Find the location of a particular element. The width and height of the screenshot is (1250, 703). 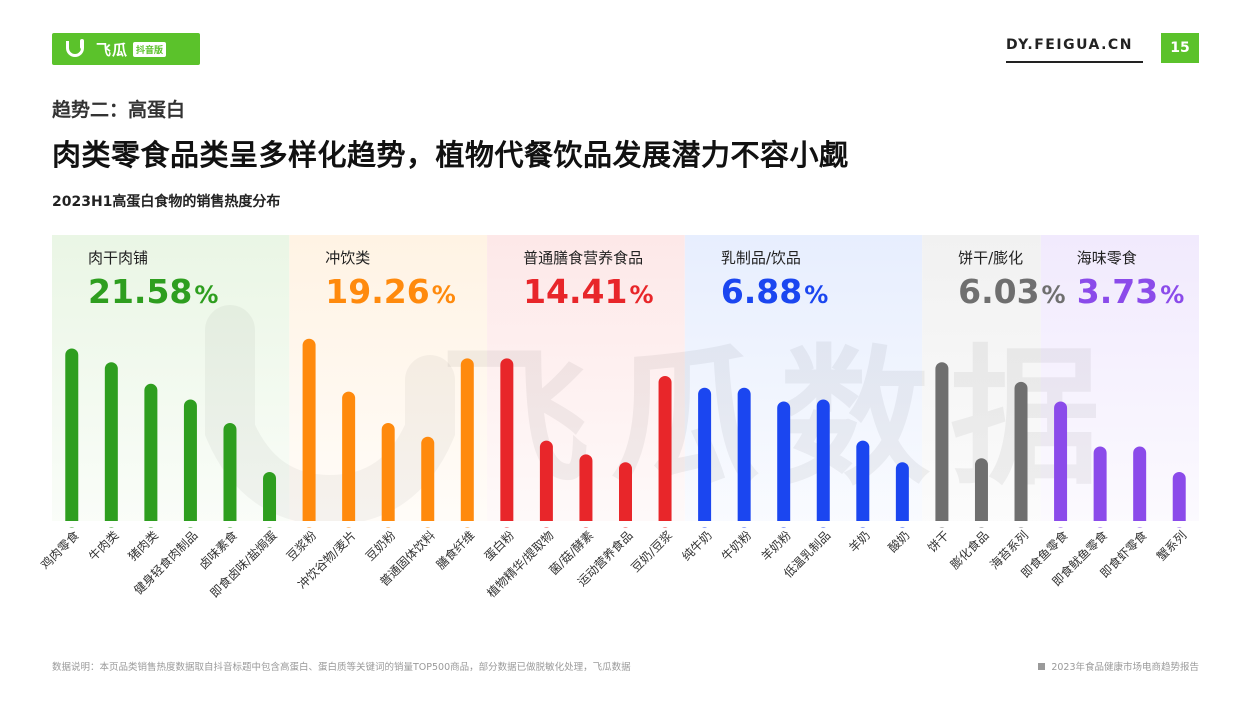

category-label: 蟹系列 is located at coordinates (1171, 546).